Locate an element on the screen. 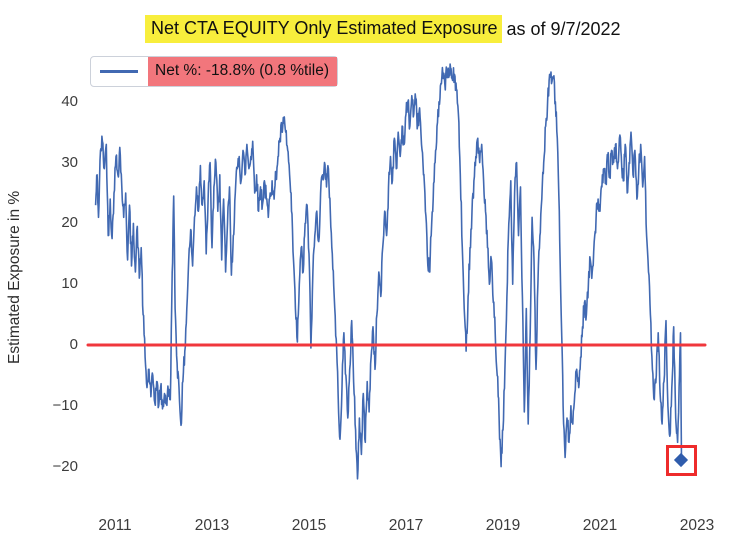 The width and height of the screenshot is (736, 554). last-point-highlight-box is located at coordinates (681, 460).